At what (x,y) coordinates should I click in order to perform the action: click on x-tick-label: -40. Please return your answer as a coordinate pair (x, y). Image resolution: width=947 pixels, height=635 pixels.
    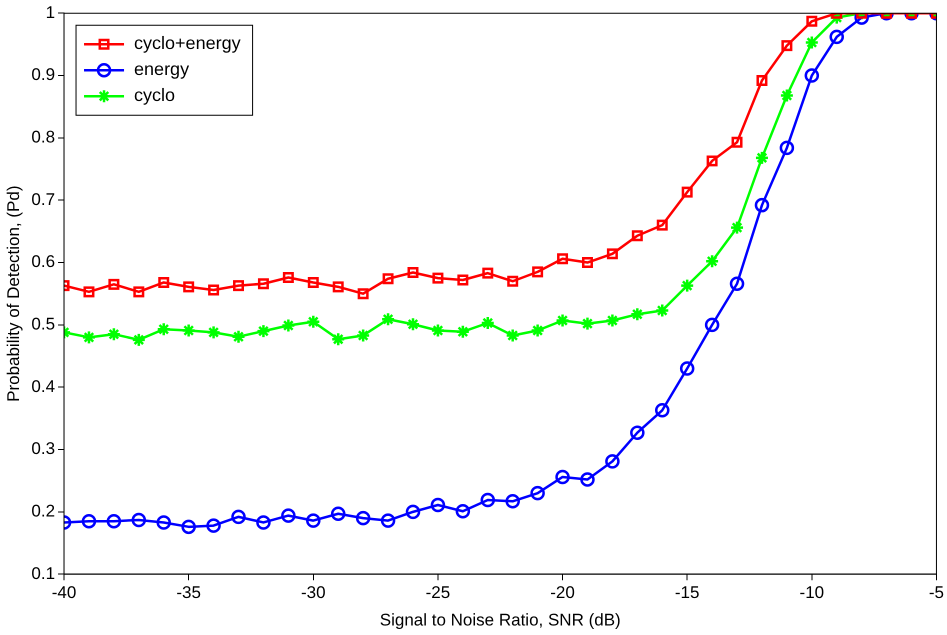
    Looking at the image, I should click on (64, 592).